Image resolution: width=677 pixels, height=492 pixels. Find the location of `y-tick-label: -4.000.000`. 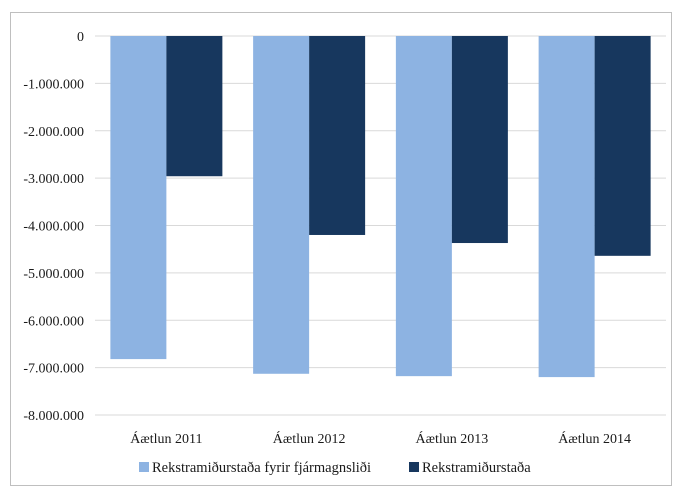

y-tick-label: -4.000.000 is located at coordinates (53, 227).